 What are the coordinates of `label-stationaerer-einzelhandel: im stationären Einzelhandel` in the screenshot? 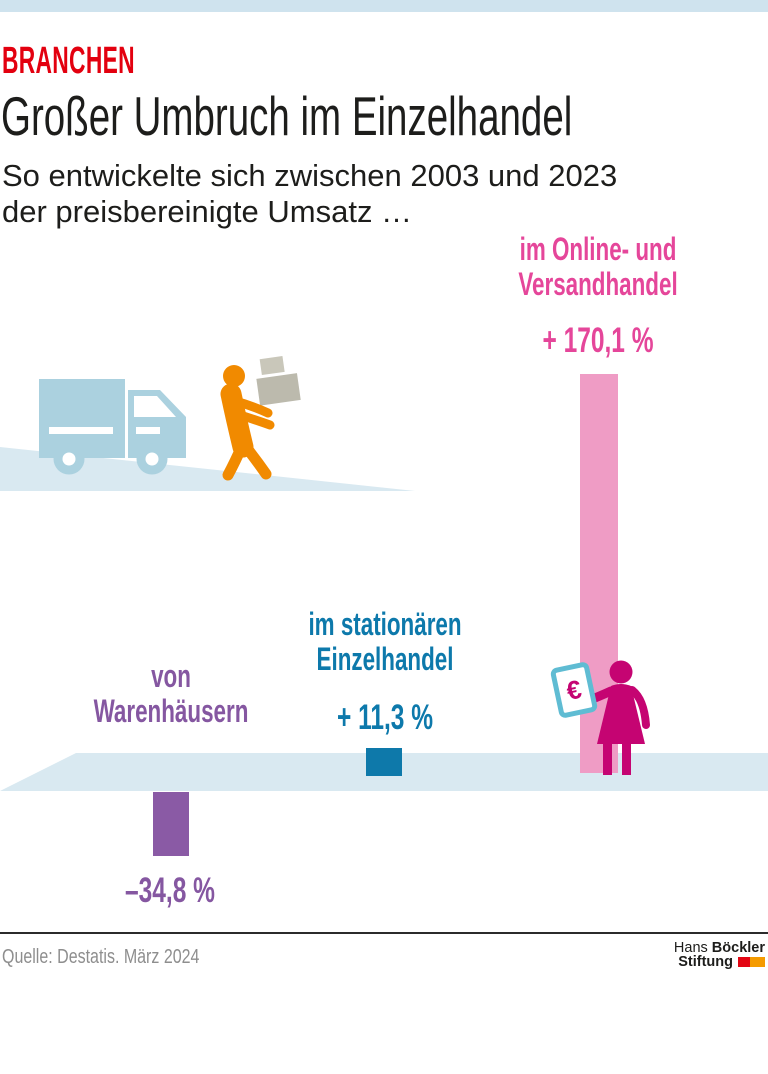 It's located at (385, 642).